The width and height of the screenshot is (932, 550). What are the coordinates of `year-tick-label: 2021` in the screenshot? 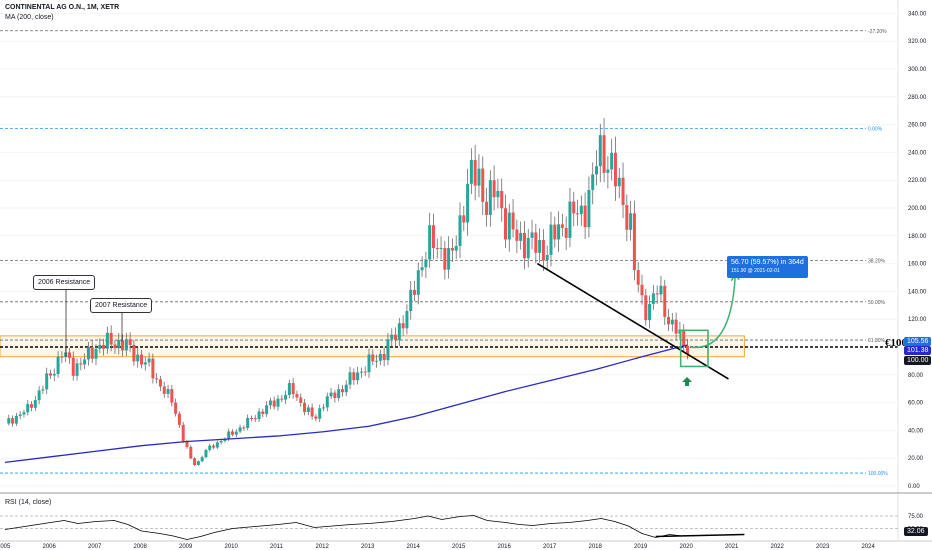 It's located at (732, 547).